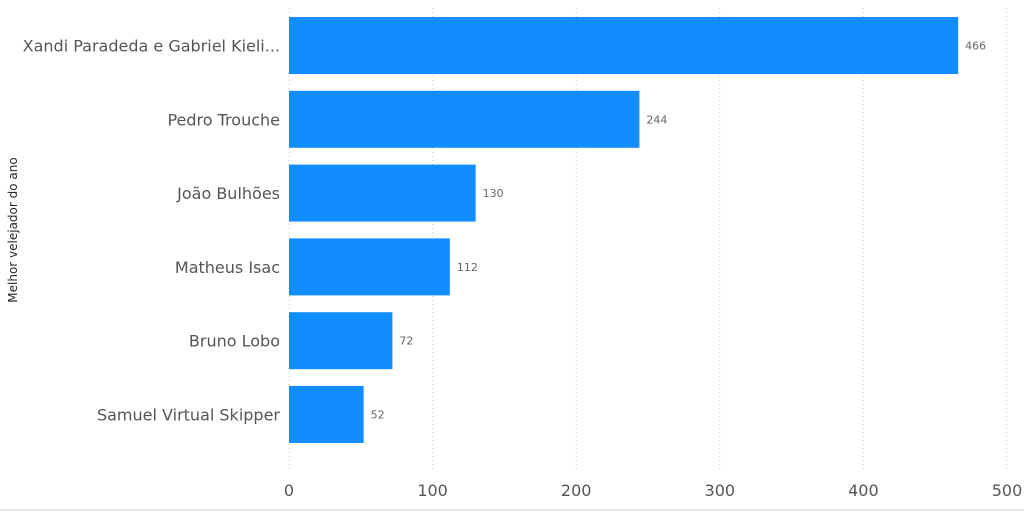 The image size is (1024, 511). Describe the element at coordinates (227, 267) in the screenshot. I see `category-label: Matheus Isac` at that location.